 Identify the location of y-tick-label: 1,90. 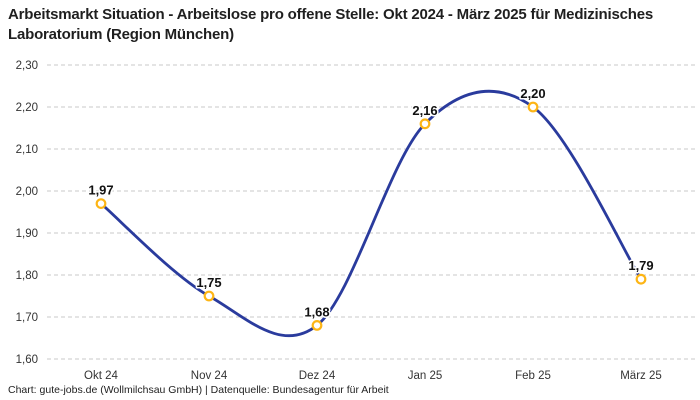
(27, 234).